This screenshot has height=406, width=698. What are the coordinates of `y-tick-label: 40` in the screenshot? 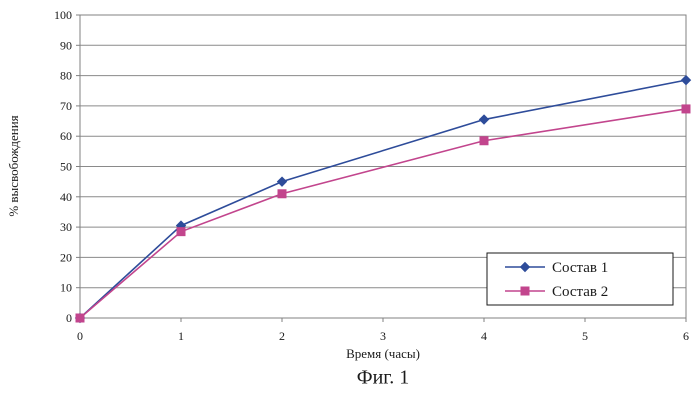 It's located at (66, 197).